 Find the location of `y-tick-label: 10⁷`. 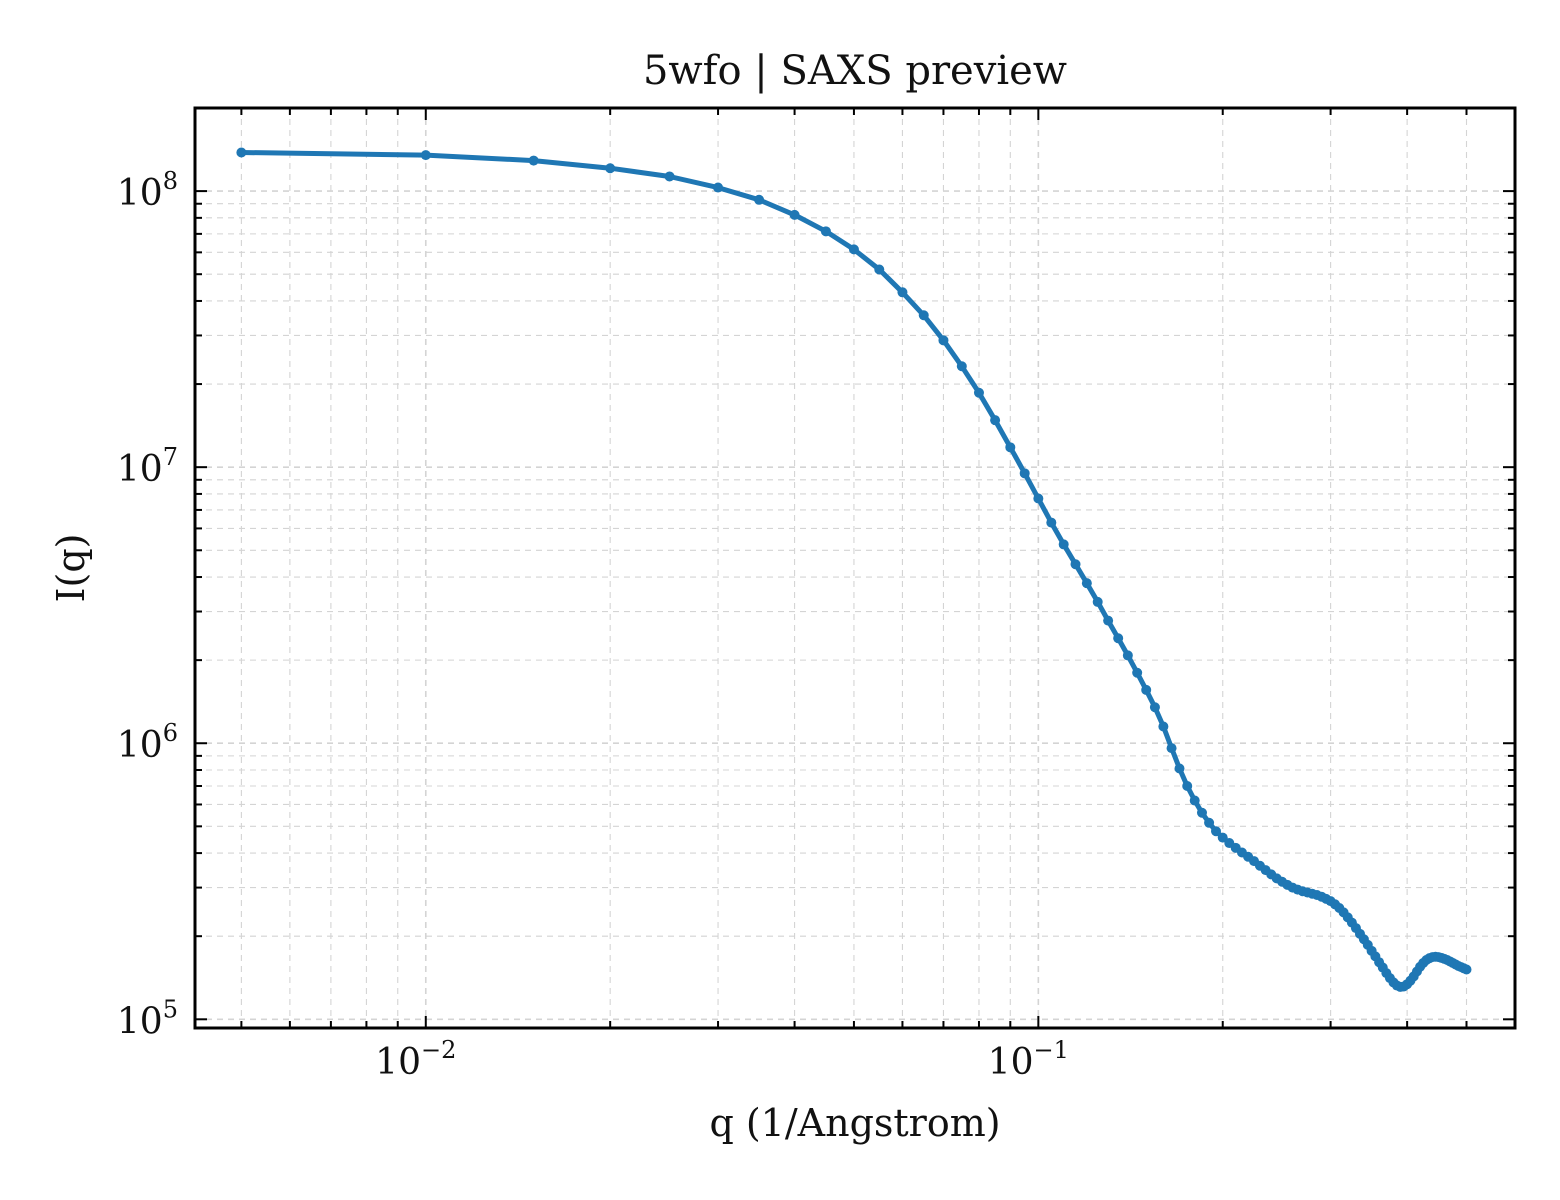

y-tick-label: 10⁷ is located at coordinates (147, 466).